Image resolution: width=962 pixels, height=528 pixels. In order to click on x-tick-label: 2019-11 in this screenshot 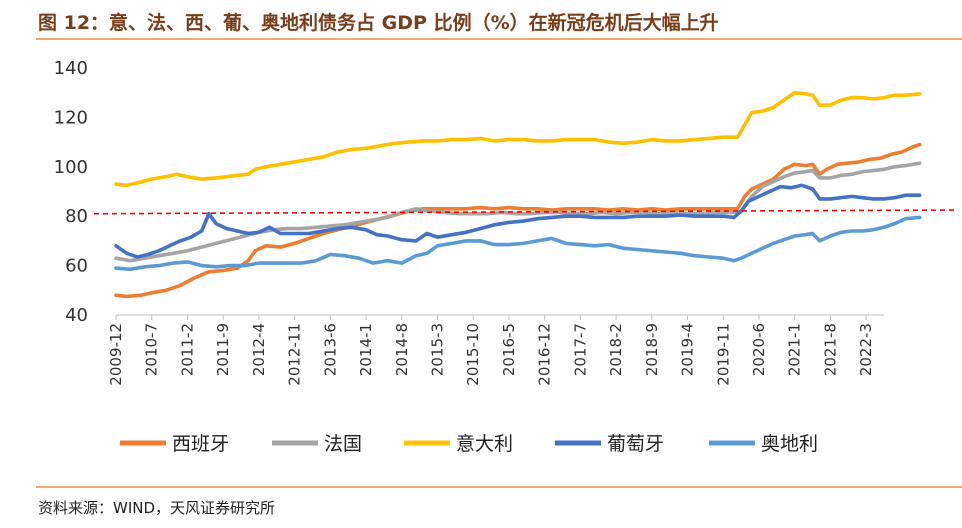, I will do `click(723, 354)`.